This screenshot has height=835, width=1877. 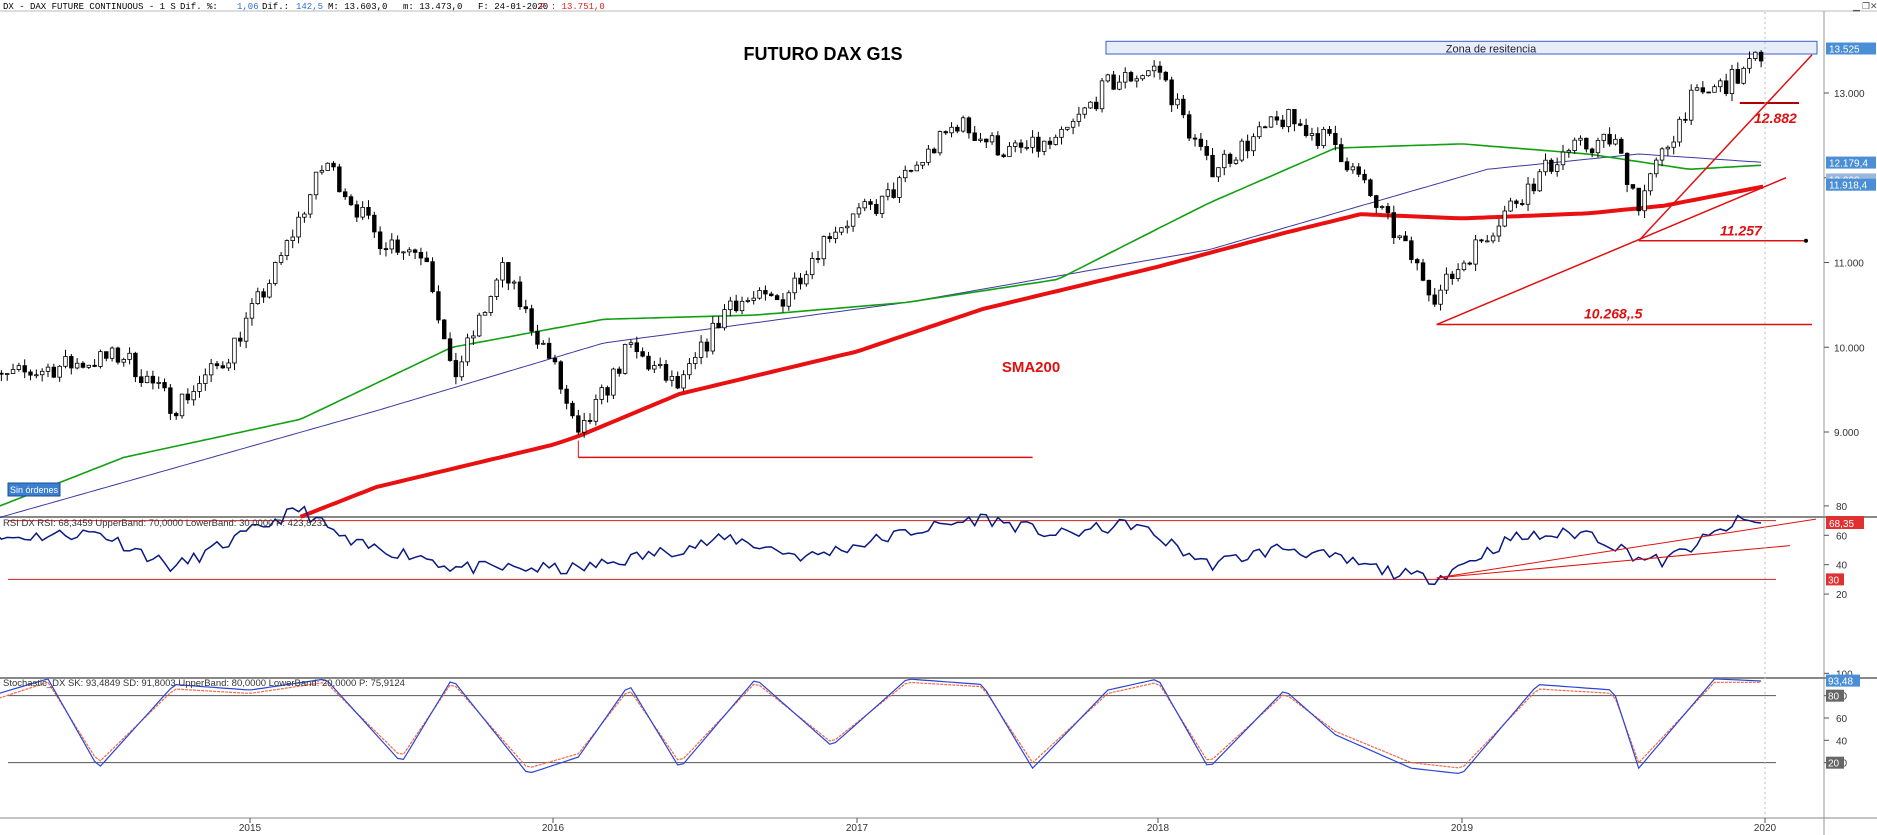 What do you see at coordinates (1842, 566) in the screenshot?
I see `rsi-y-tick-label: 40` at bounding box center [1842, 566].